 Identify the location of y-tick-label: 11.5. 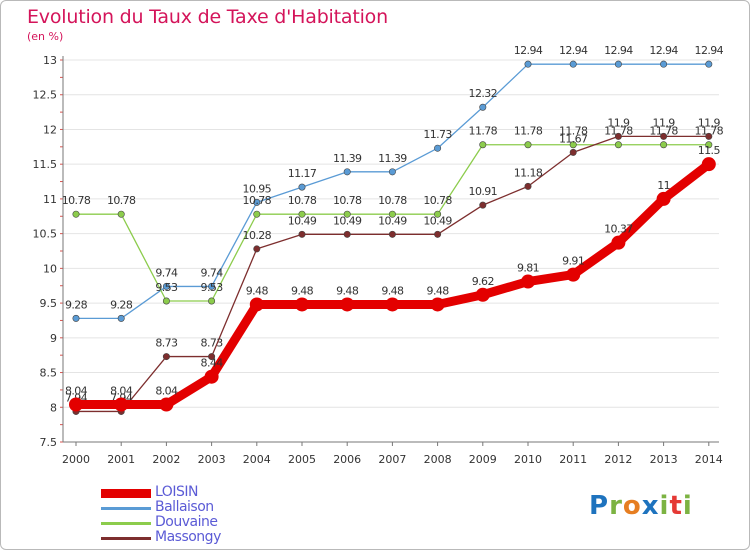
(45, 164).